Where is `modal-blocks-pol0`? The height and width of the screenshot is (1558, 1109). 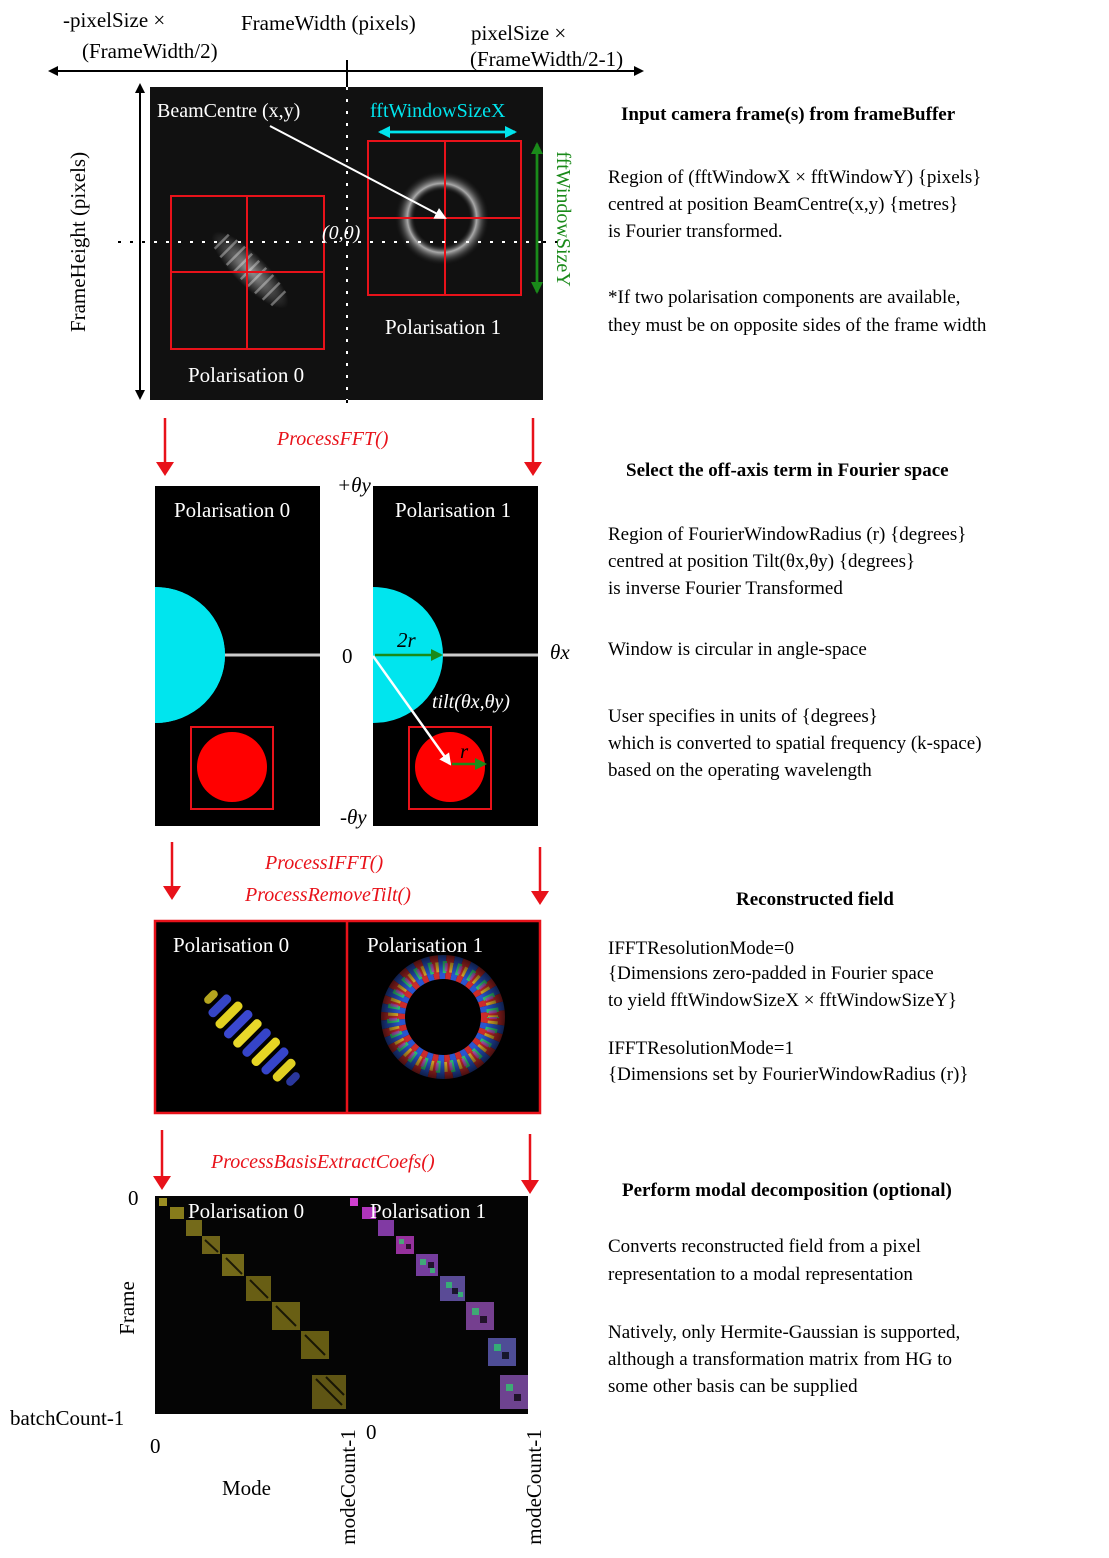 modal-blocks-pol0 is located at coordinates (252, 1303).